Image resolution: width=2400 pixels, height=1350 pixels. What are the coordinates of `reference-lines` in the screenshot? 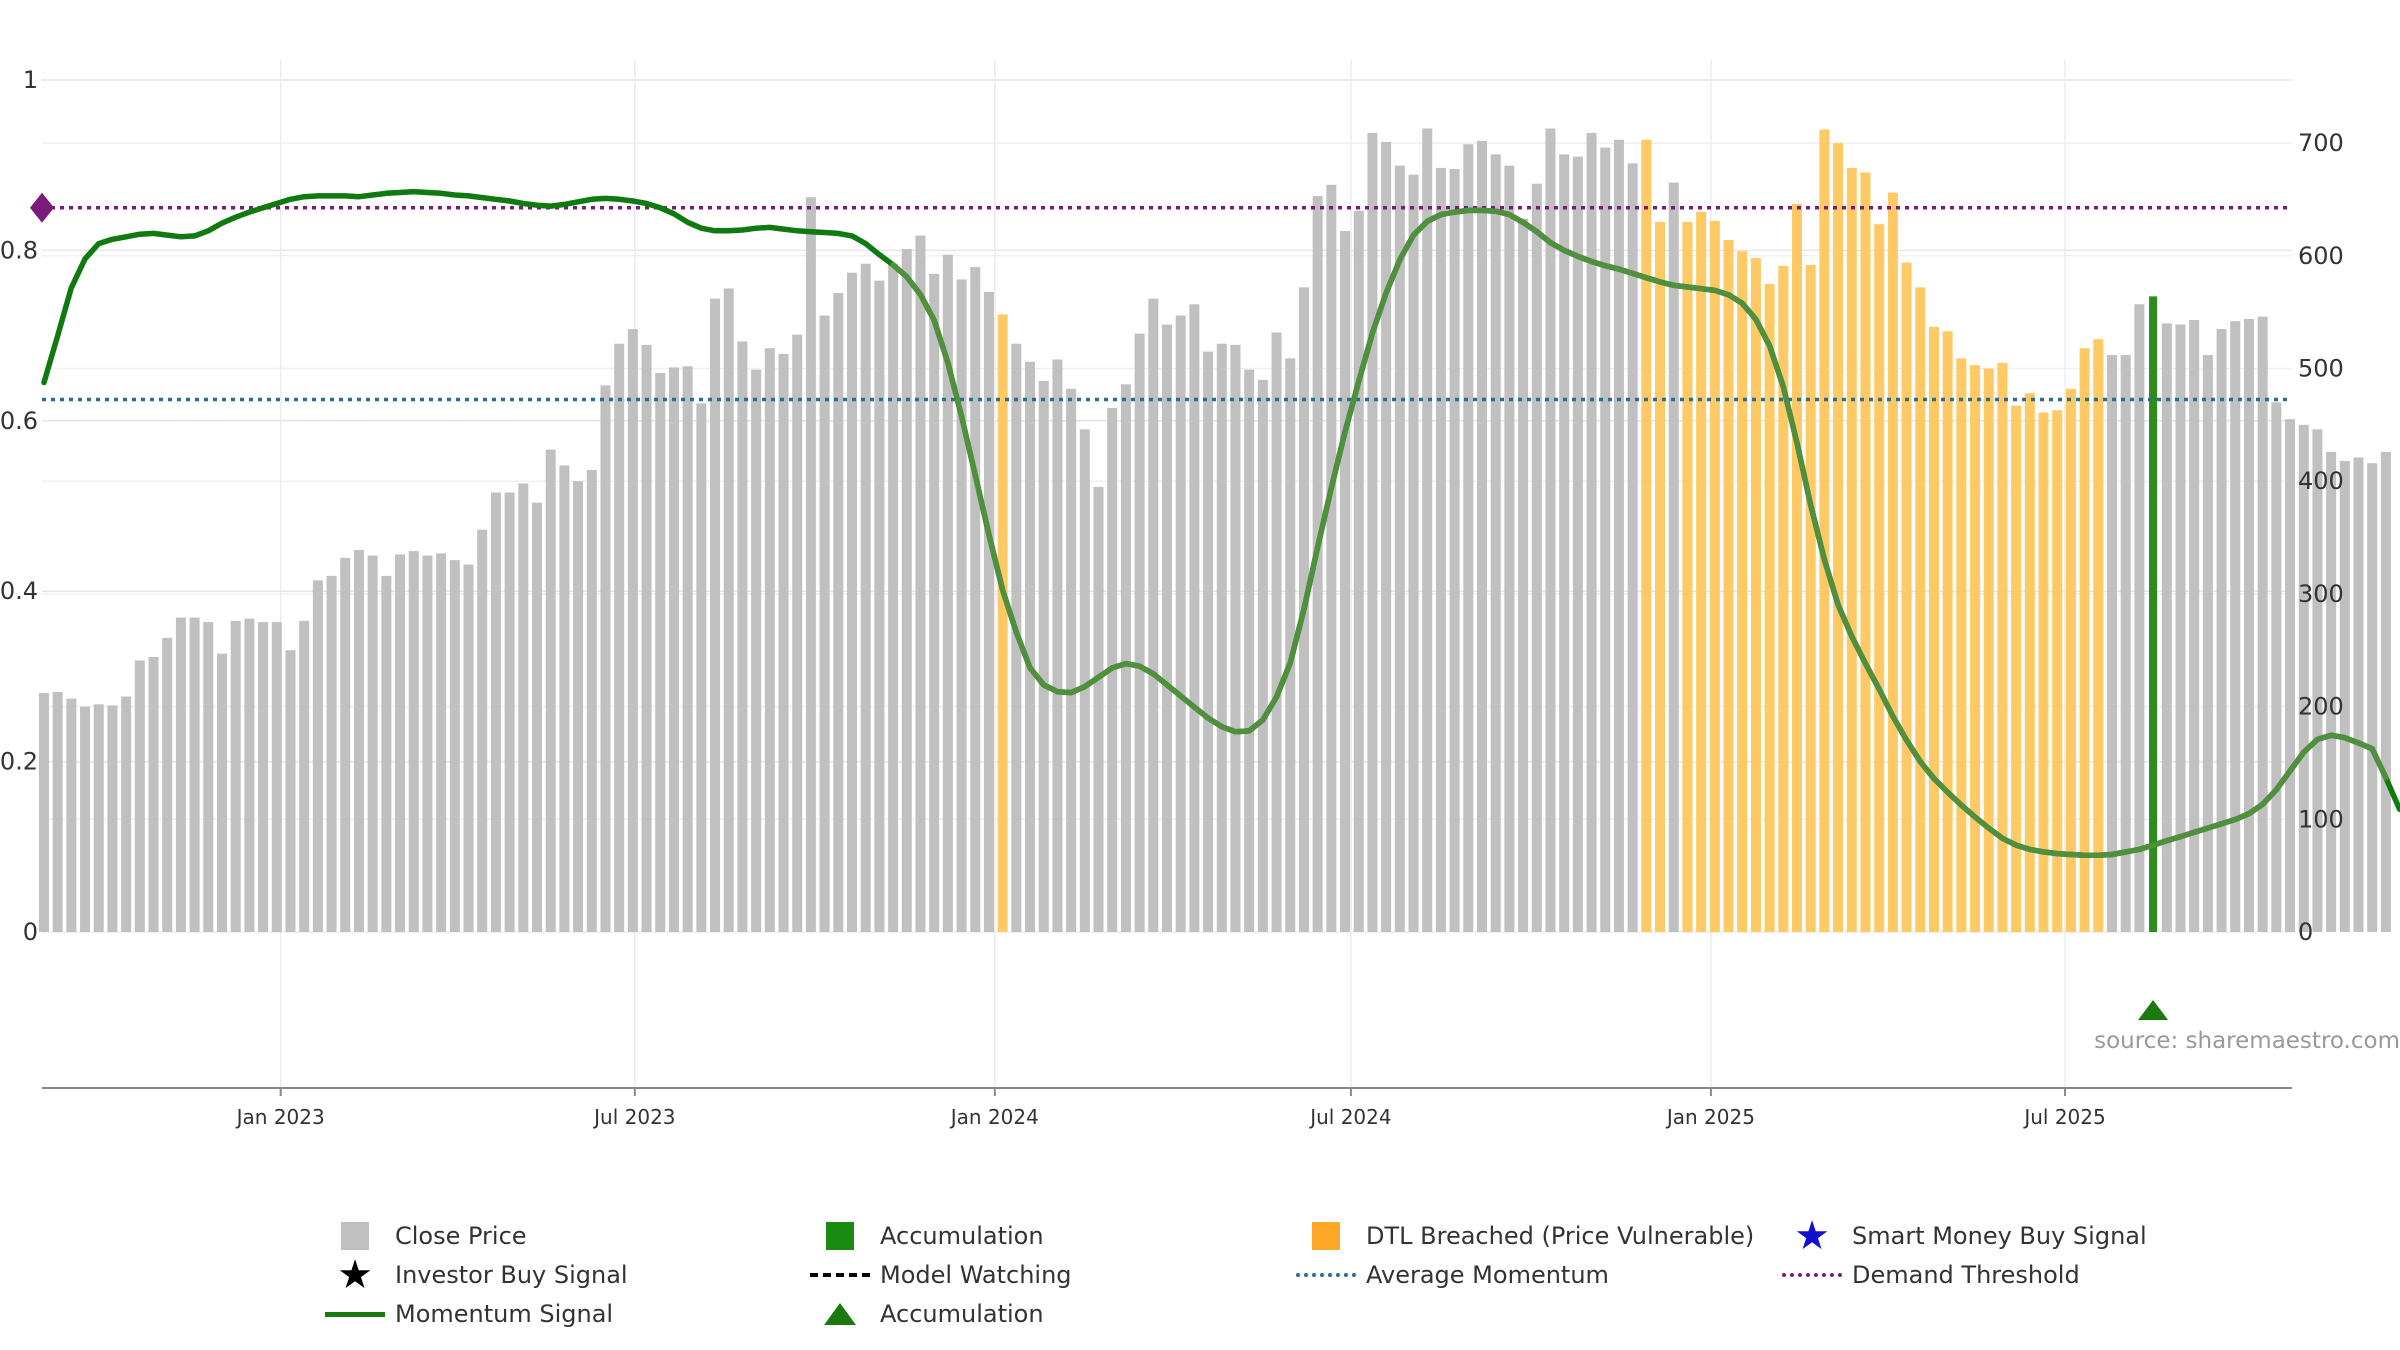 It's located at (1161, 297).